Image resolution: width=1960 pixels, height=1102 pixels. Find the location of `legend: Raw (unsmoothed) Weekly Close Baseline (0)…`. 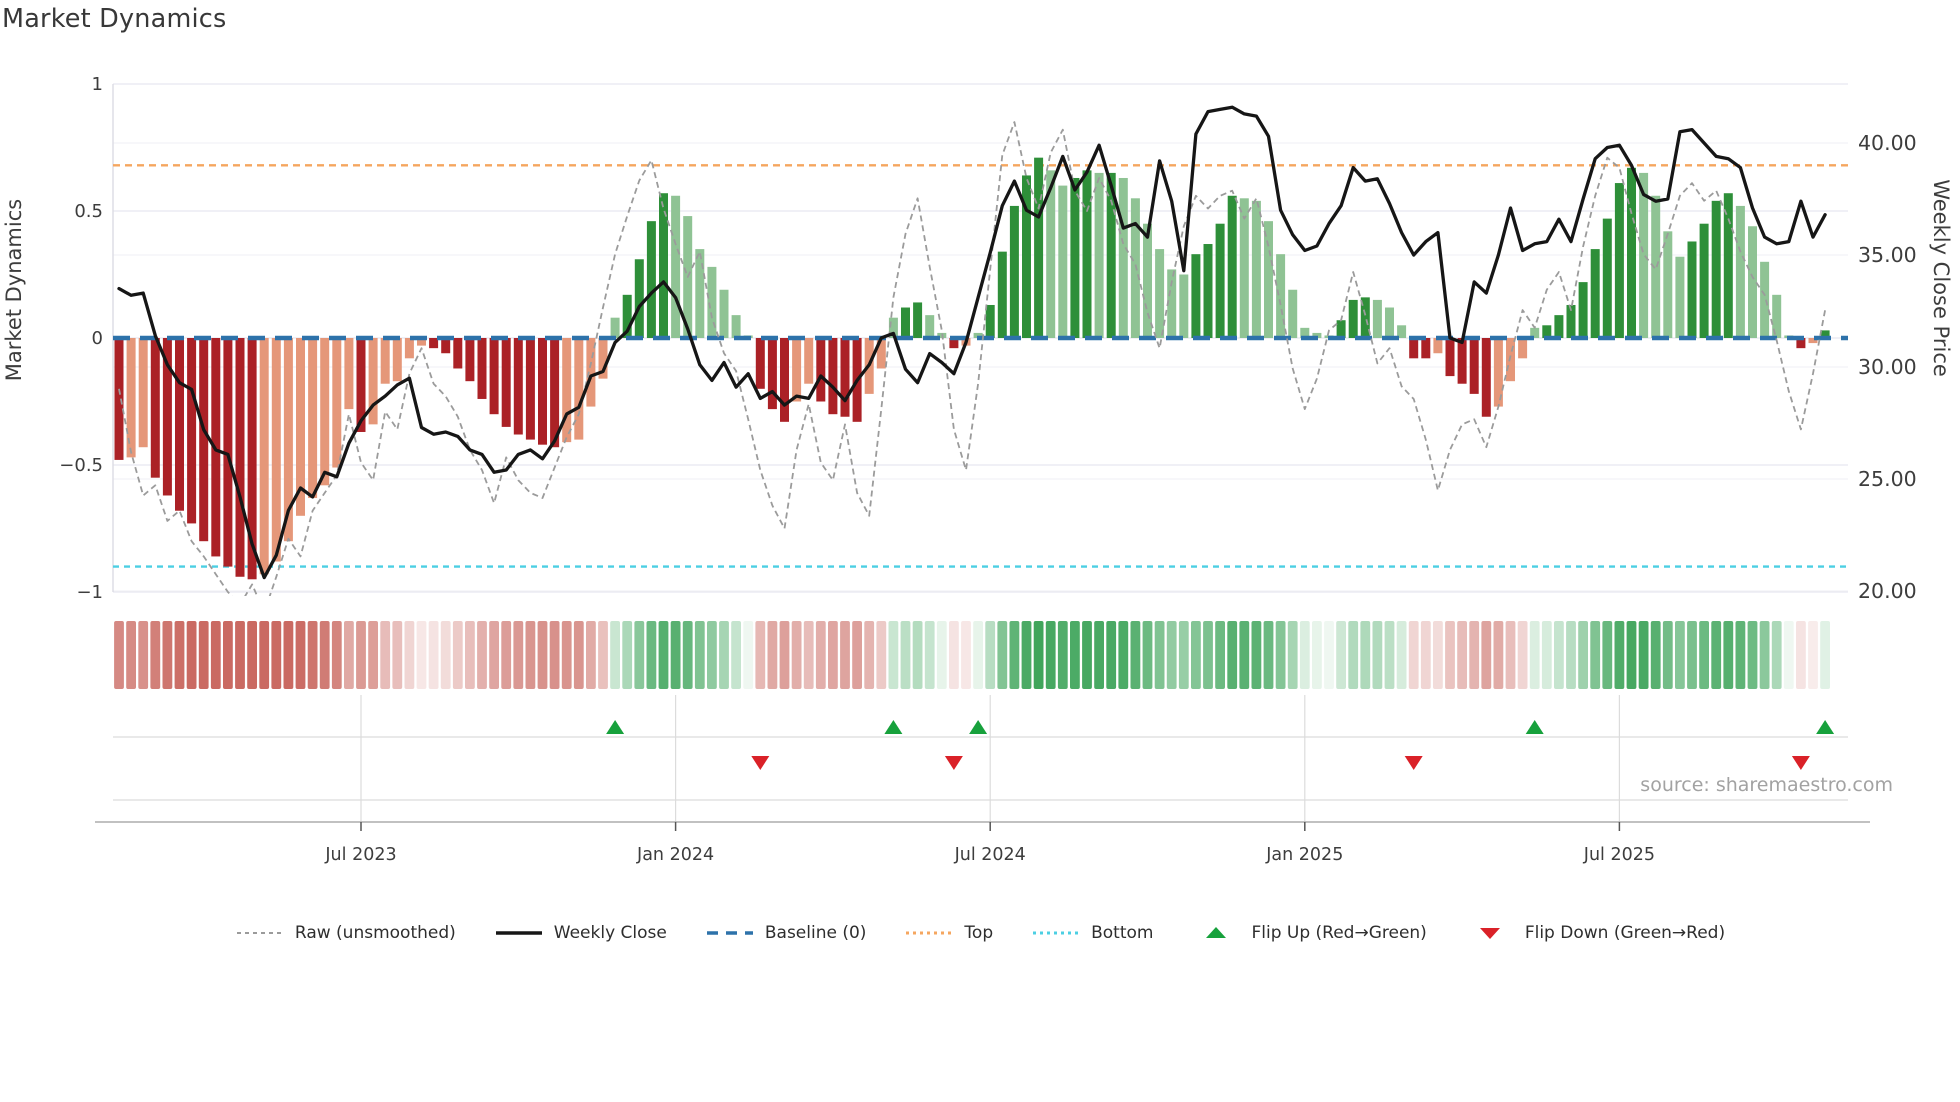

legend: Raw (unsmoothed) Weekly Close Baseline (0)… is located at coordinates (980, 933).